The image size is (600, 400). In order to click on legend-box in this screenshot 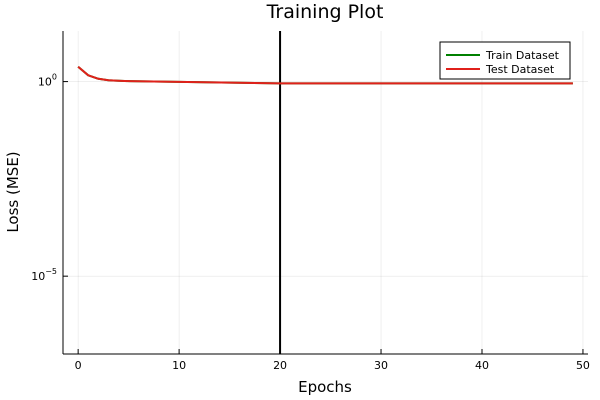, I will do `click(505, 60)`.